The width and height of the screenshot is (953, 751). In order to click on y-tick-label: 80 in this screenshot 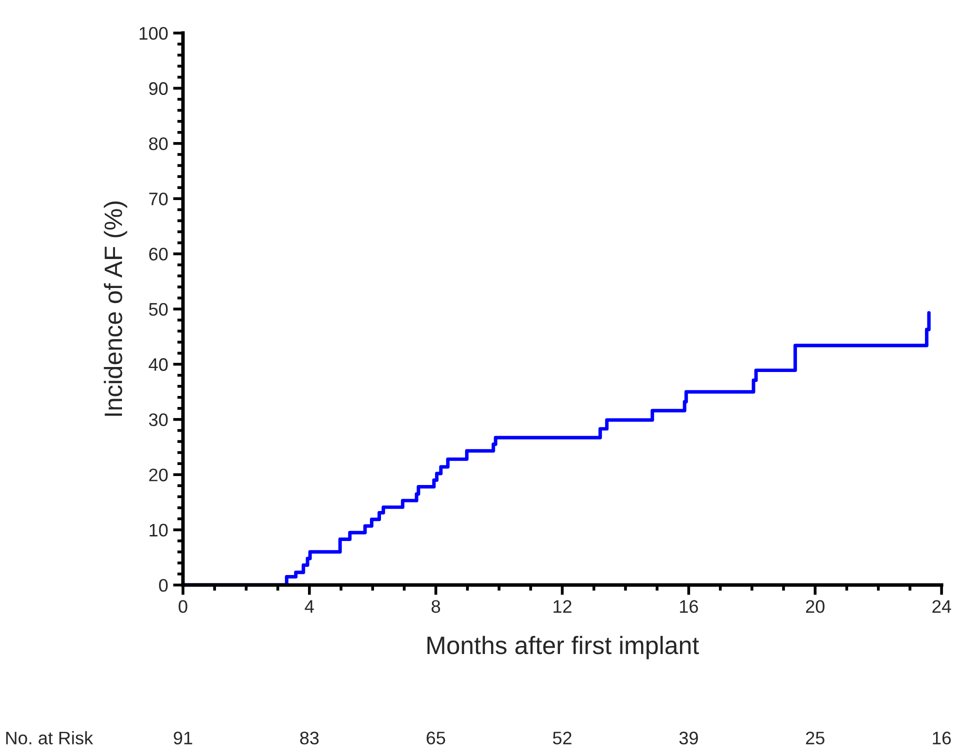, I will do `click(158, 143)`.